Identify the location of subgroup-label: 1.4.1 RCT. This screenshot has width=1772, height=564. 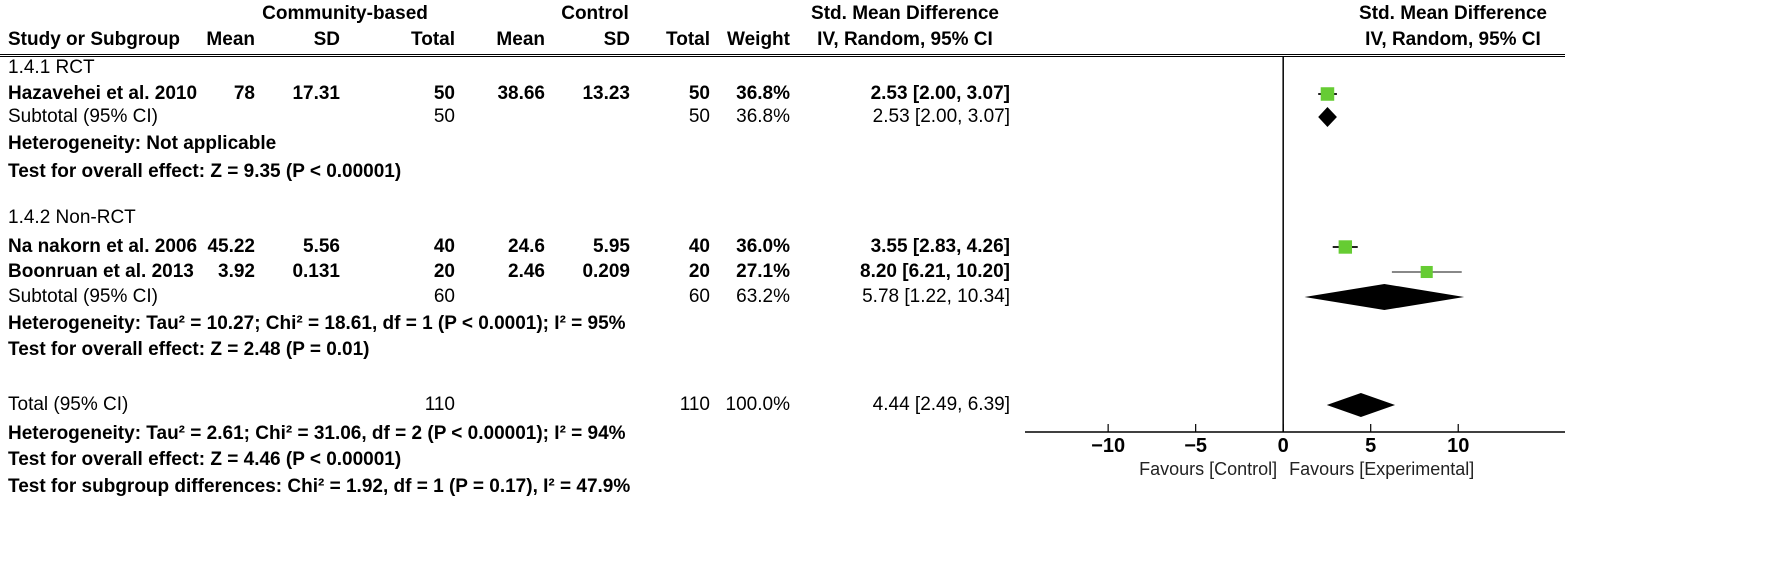
(51, 67).